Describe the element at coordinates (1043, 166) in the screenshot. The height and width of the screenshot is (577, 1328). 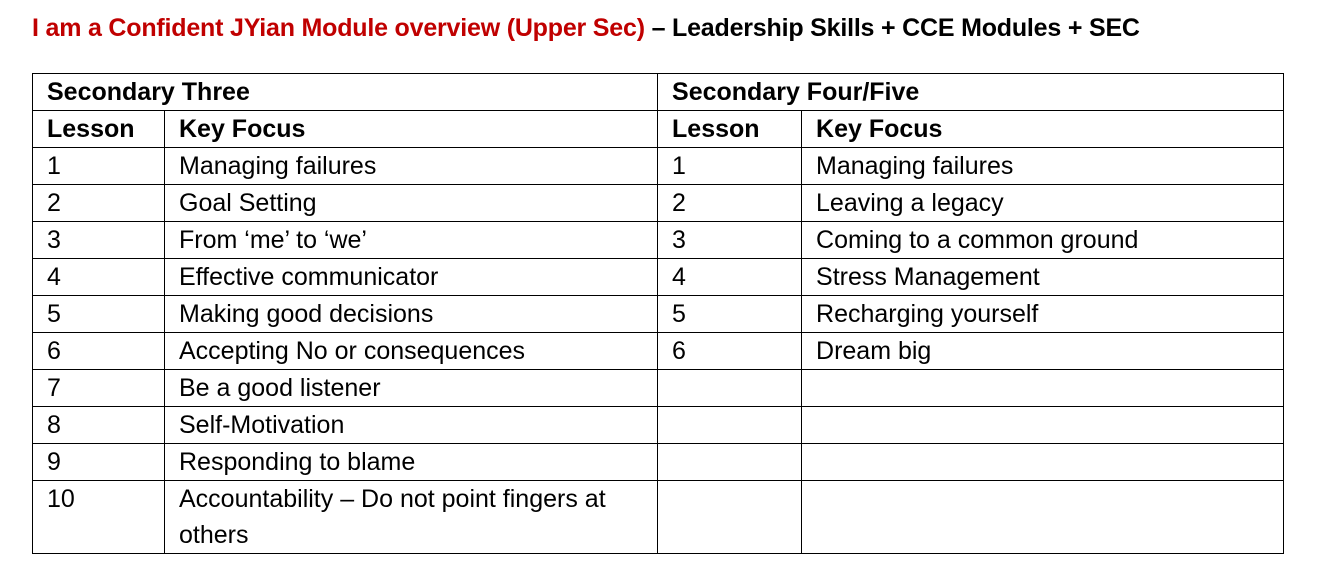
I see `sec45-focus-cell: Managing failures` at that location.